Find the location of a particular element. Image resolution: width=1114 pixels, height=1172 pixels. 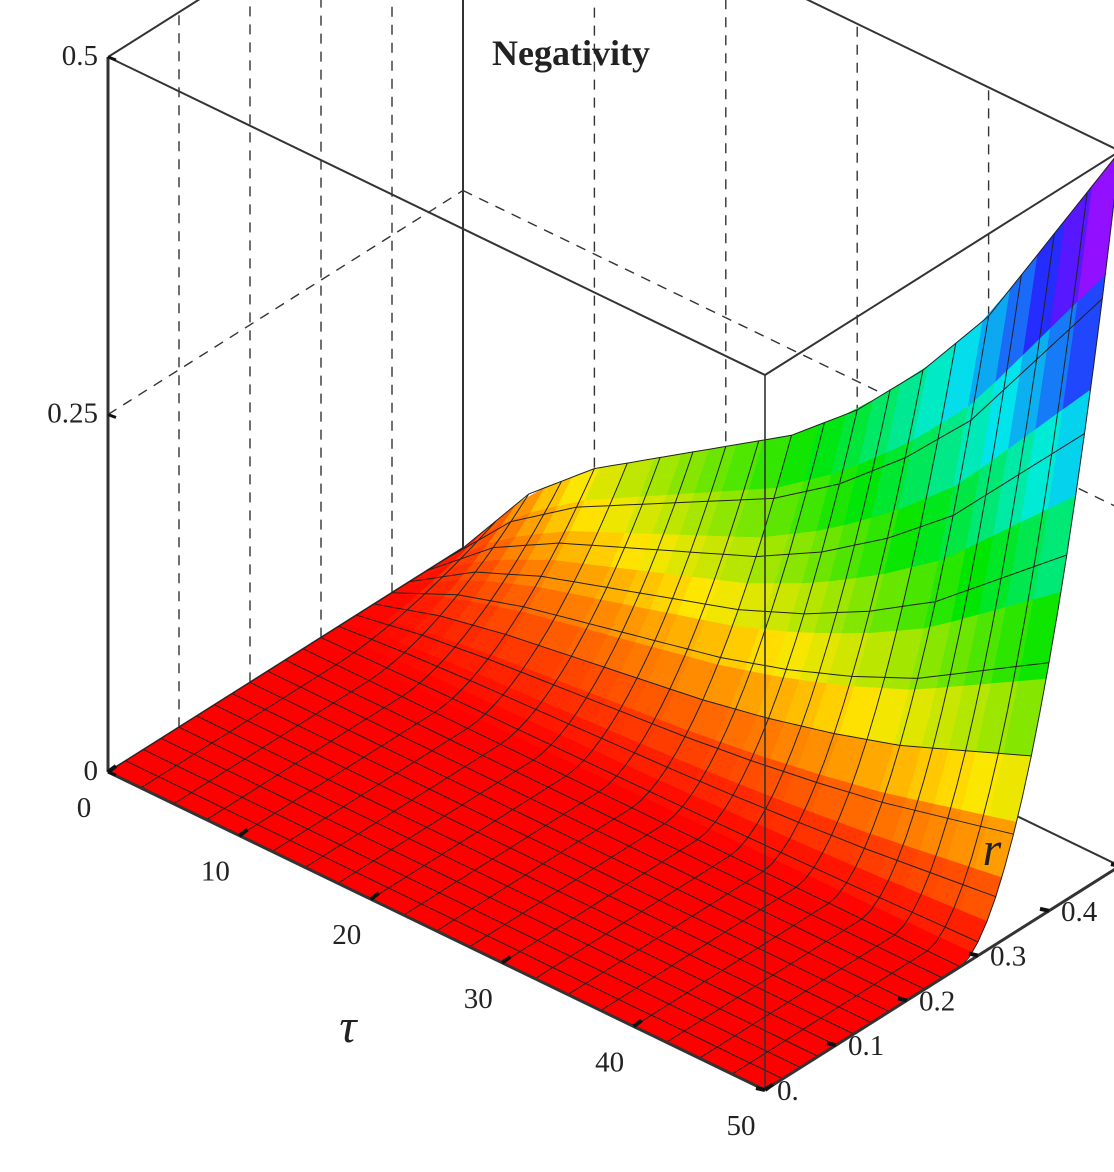

y-tick-label: 0.3 is located at coordinates (1008, 957).